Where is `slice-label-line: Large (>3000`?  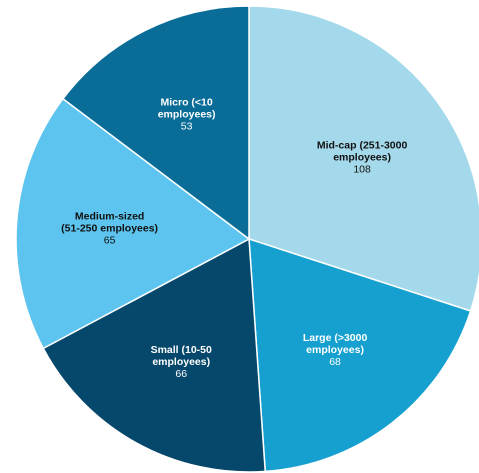
slice-label-line: Large (>3000 is located at coordinates (335, 338).